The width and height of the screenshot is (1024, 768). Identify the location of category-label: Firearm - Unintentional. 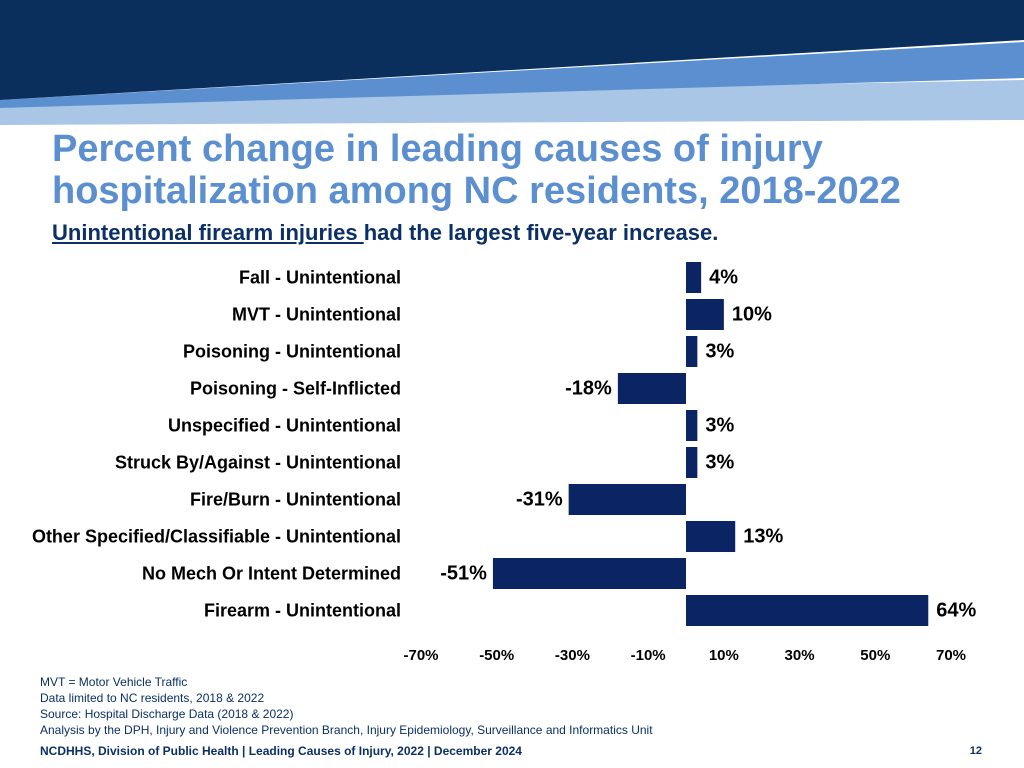
(302, 611).